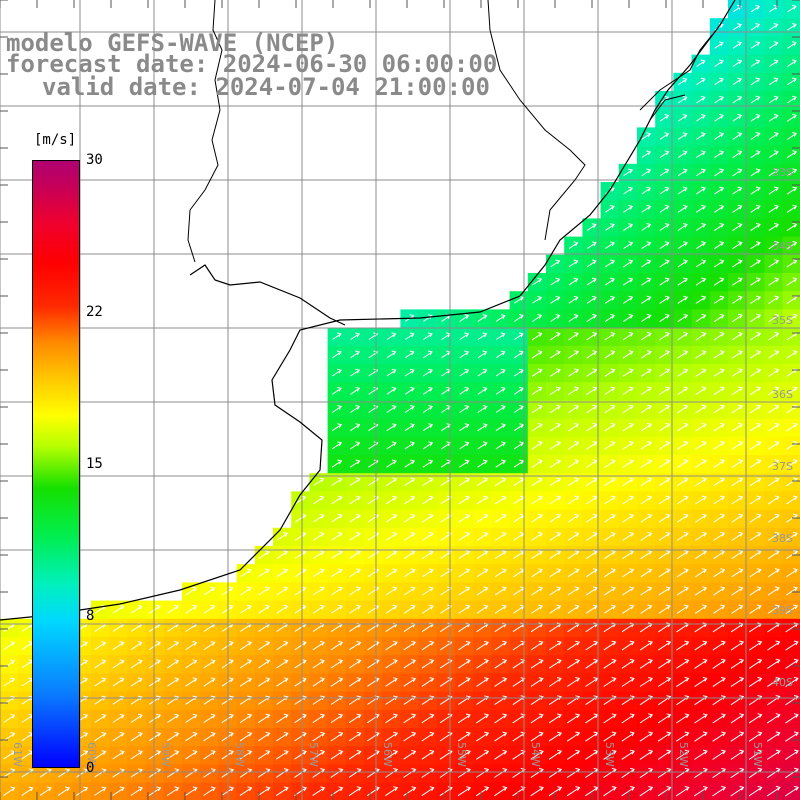  I want to click on latitude-label: 35S, so click(782, 320).